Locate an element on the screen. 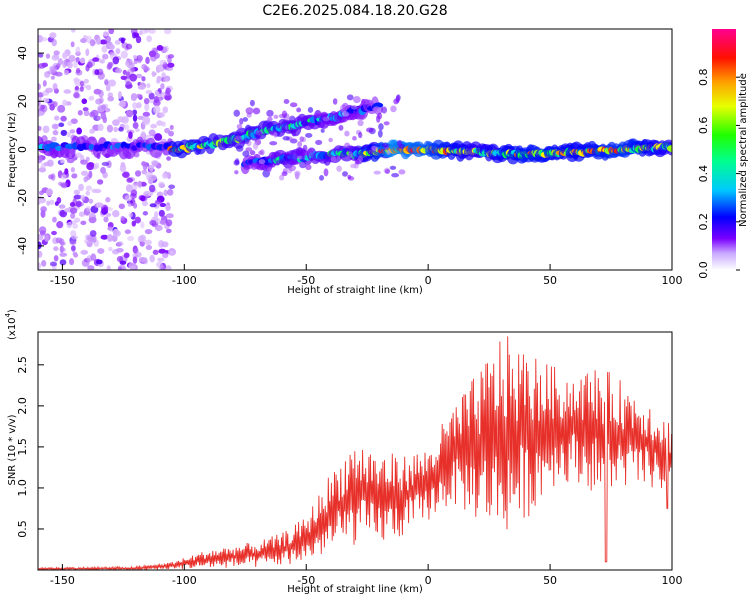 This screenshot has height=600, width=750. y-tick-label: 2.0 is located at coordinates (22, 406).